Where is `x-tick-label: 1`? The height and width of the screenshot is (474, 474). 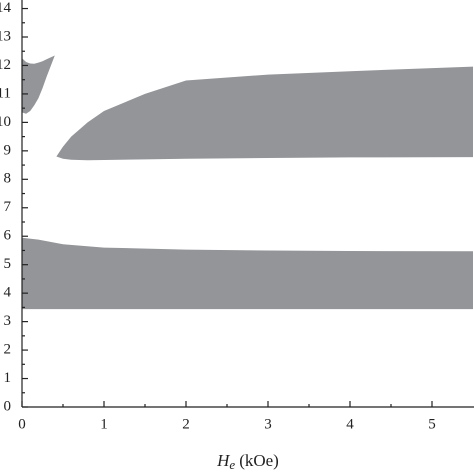
x-tick-label: 1 is located at coordinates (104, 424).